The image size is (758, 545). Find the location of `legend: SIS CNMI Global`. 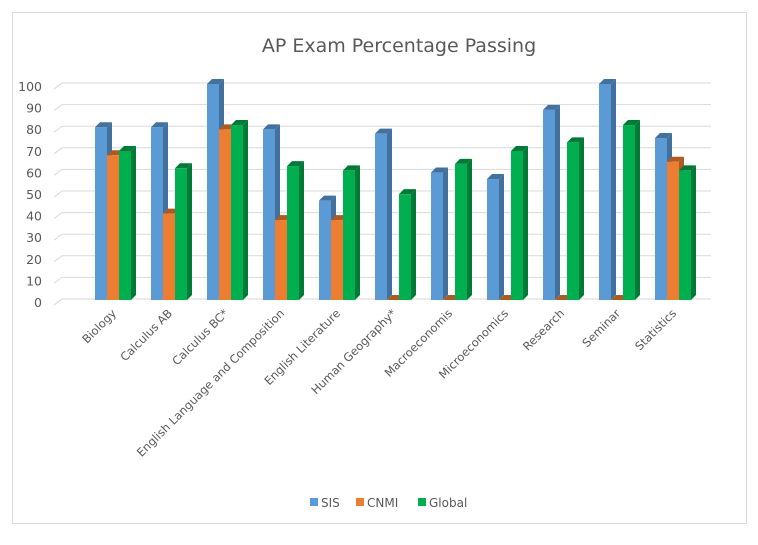

legend: SIS CNMI Global is located at coordinates (388, 503).